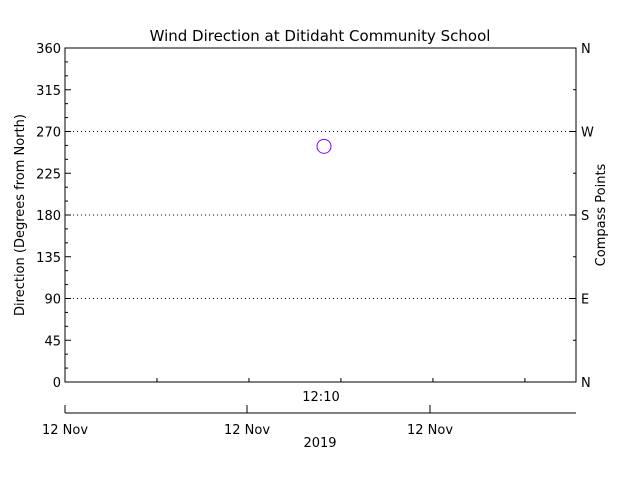 This screenshot has height=480, width=640. I want to click on date-axis: 12 Nov 12 Nov 12 Nov, so click(309, 421).